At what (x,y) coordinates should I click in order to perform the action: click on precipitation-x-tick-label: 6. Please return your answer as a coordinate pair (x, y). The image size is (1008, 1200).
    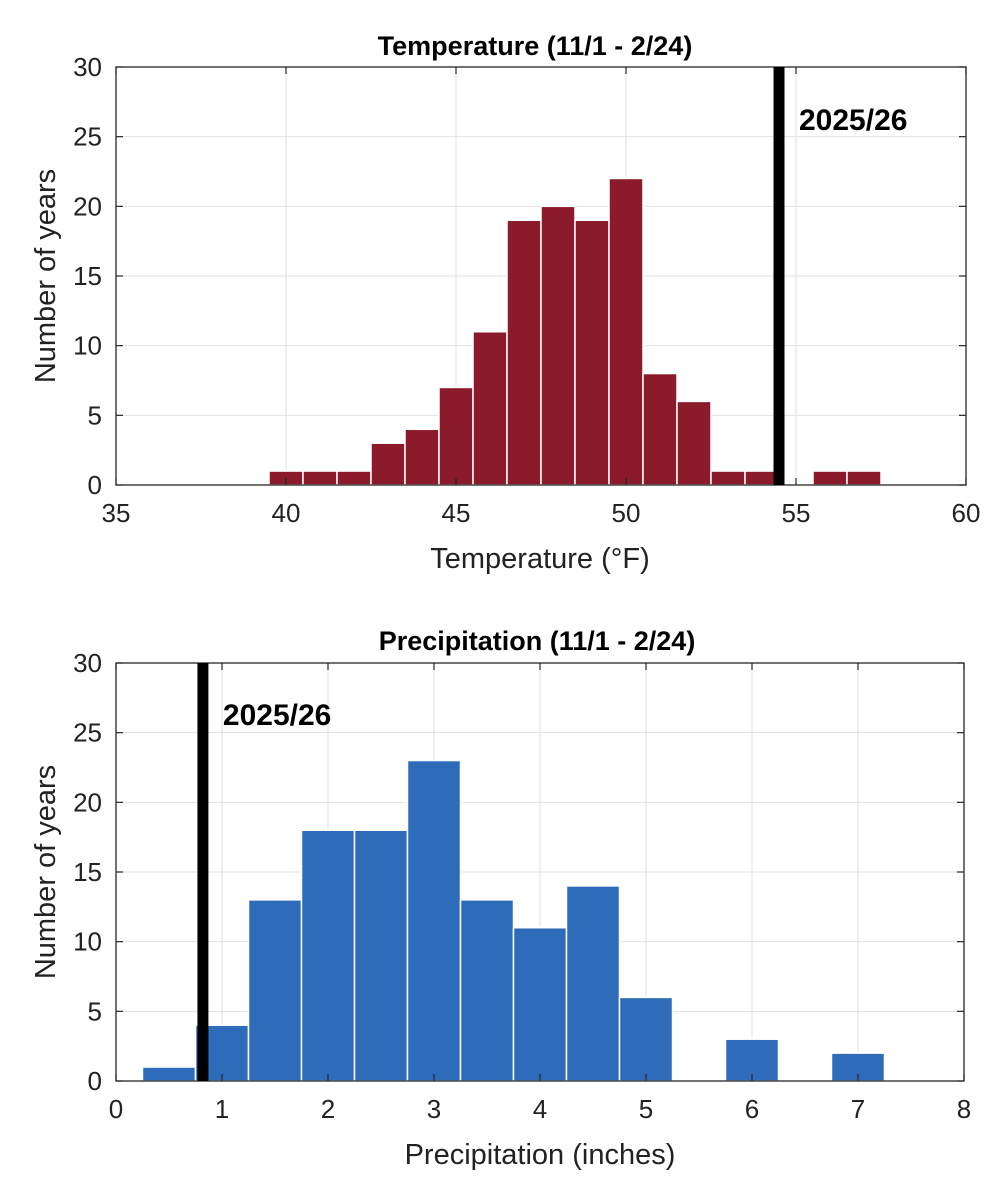
    Looking at the image, I should click on (752, 1109).